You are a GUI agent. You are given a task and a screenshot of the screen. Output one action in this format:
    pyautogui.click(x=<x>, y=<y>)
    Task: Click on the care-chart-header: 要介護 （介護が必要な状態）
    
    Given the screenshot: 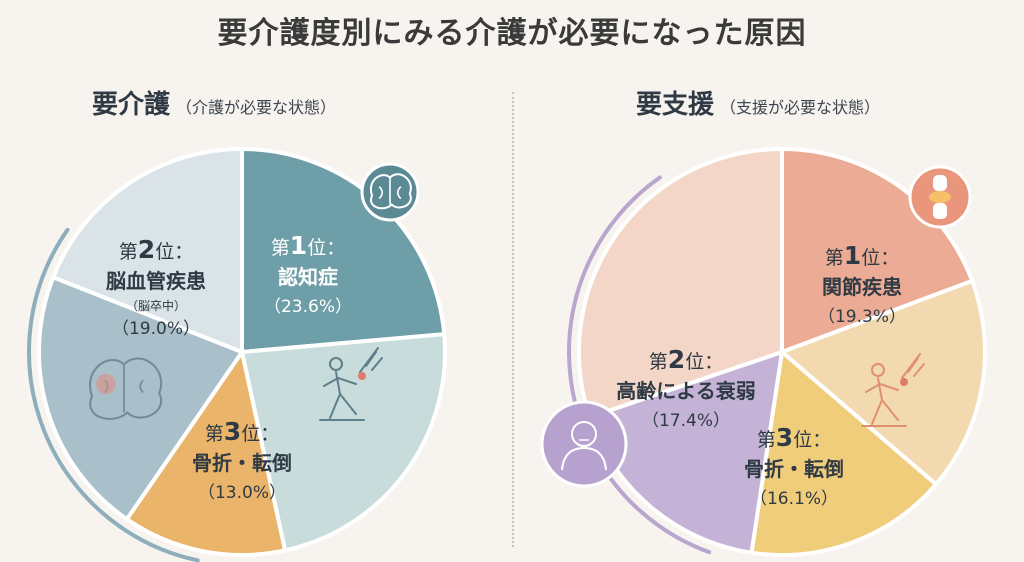 What is the action you would take?
    pyautogui.click(x=214, y=102)
    